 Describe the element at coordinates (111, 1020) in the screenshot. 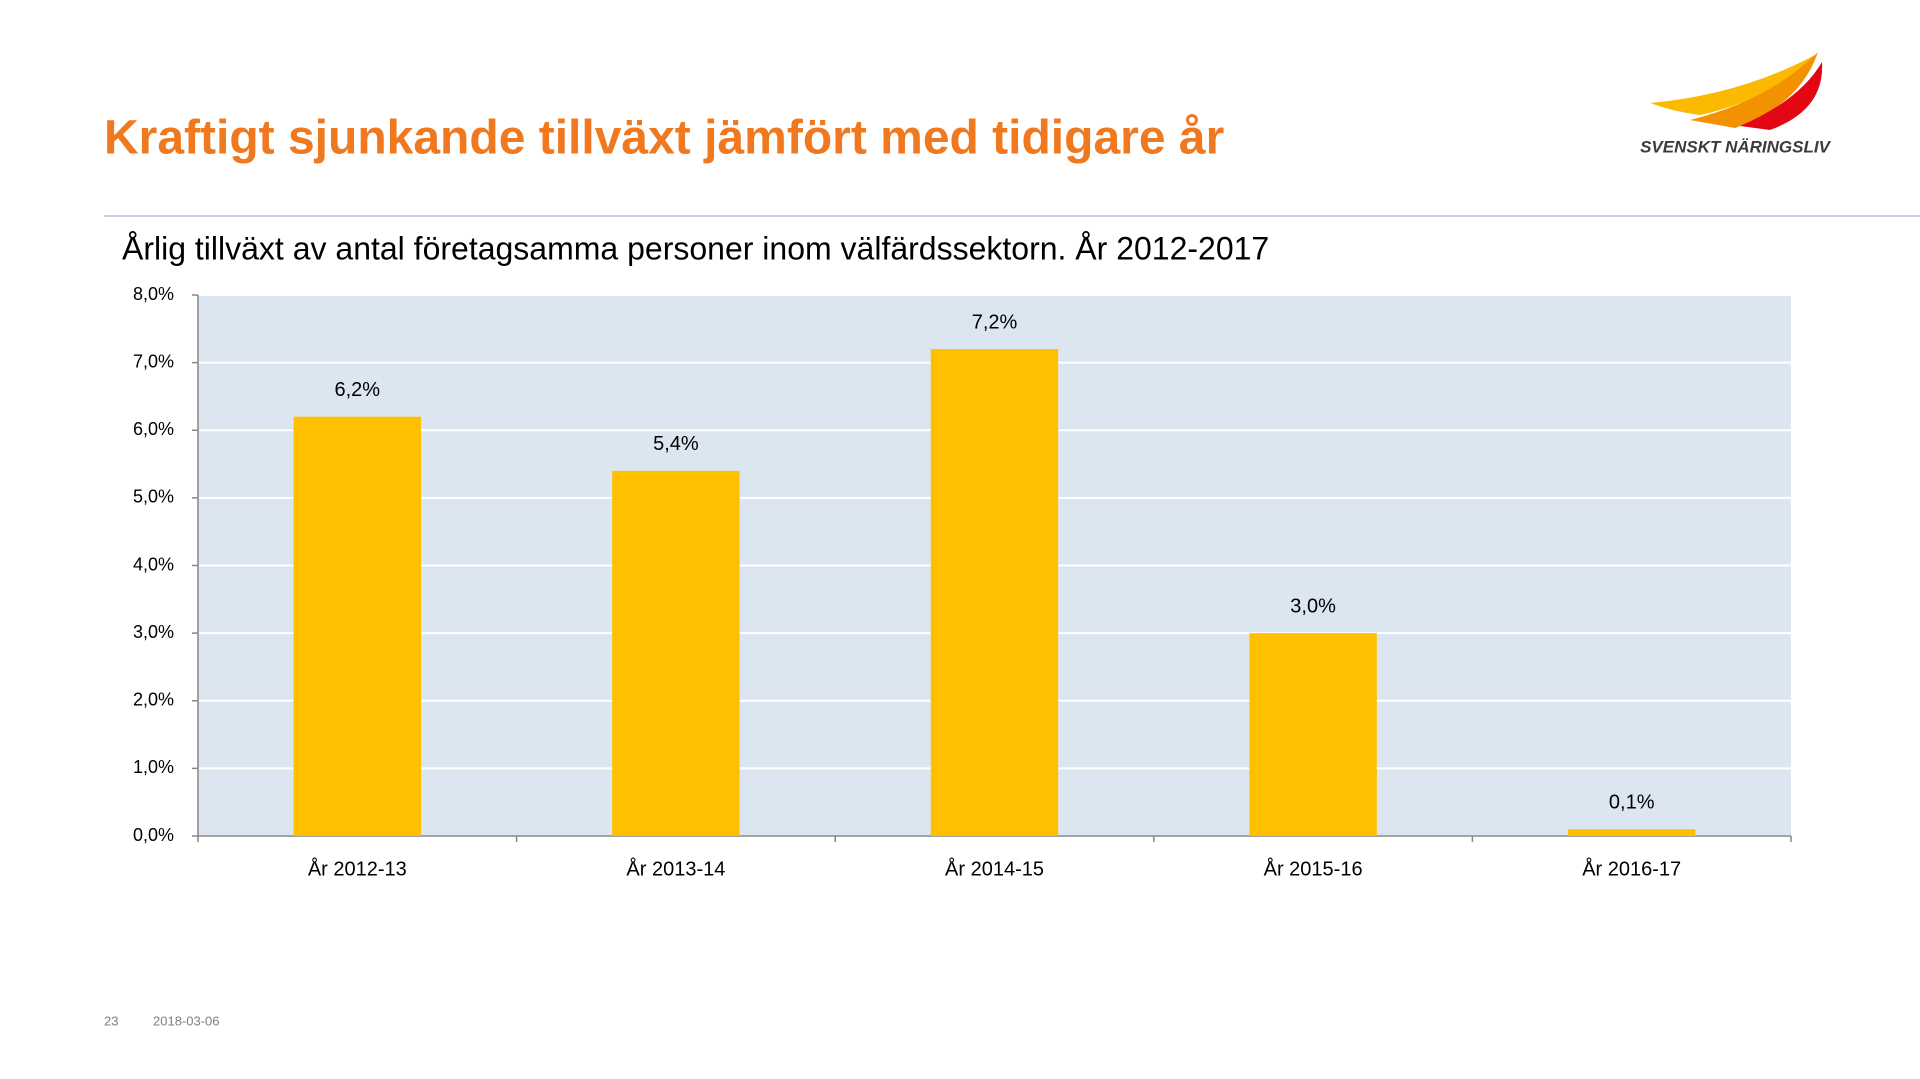

I see `page-number: 23` at that location.